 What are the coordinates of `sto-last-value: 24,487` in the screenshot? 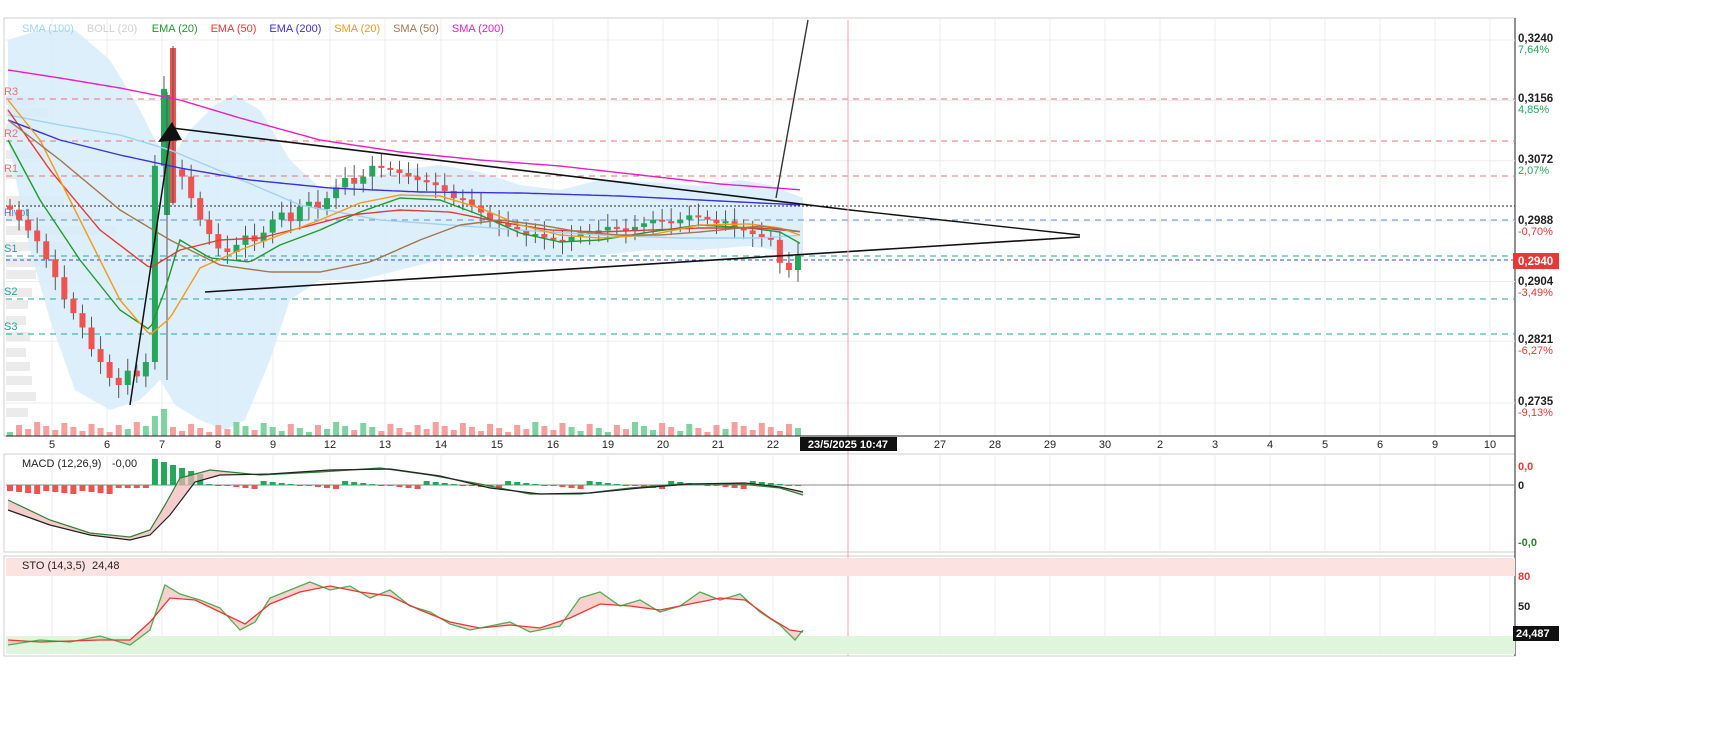 It's located at (1533, 634).